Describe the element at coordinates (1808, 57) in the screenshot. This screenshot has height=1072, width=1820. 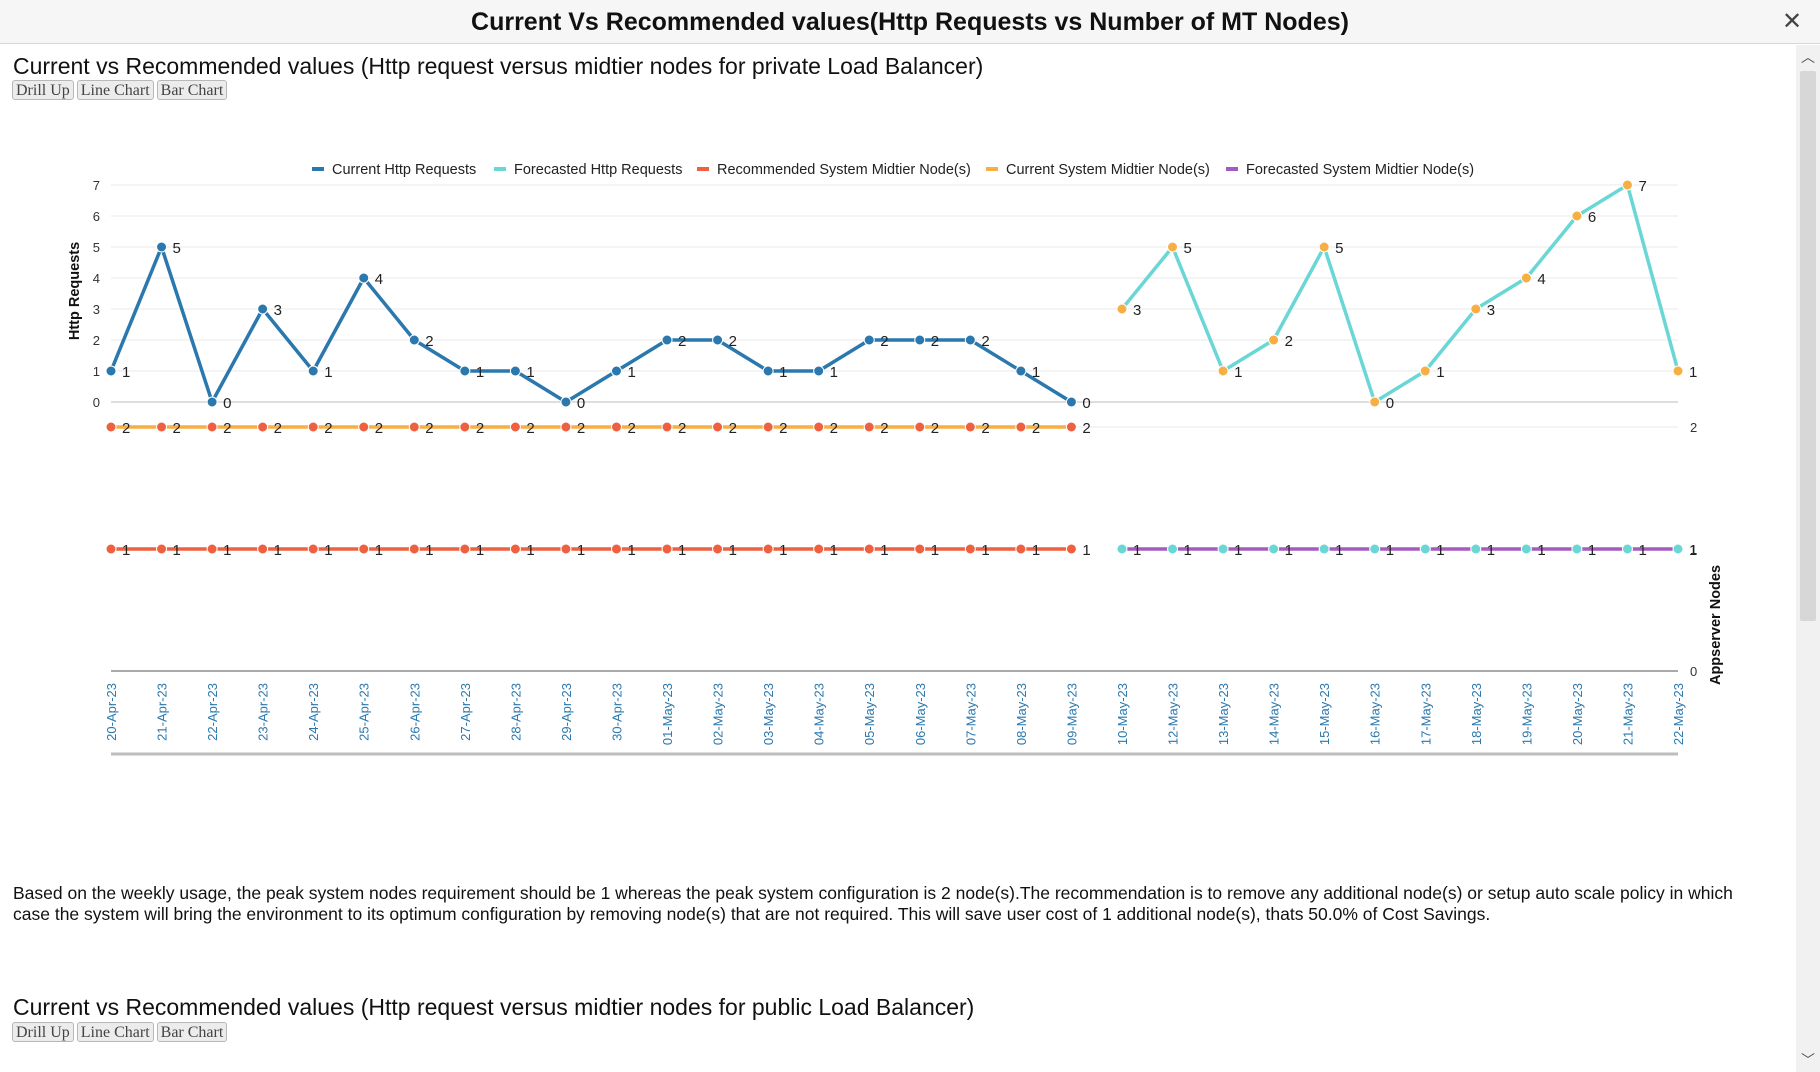
I see `chevron-up-icon: ︿` at that location.